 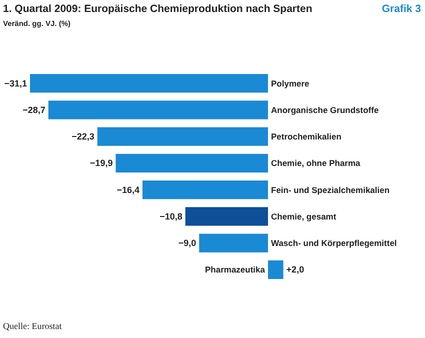 What do you see at coordinates (15, 83) in the screenshot?
I see `data-label: −31,1` at bounding box center [15, 83].